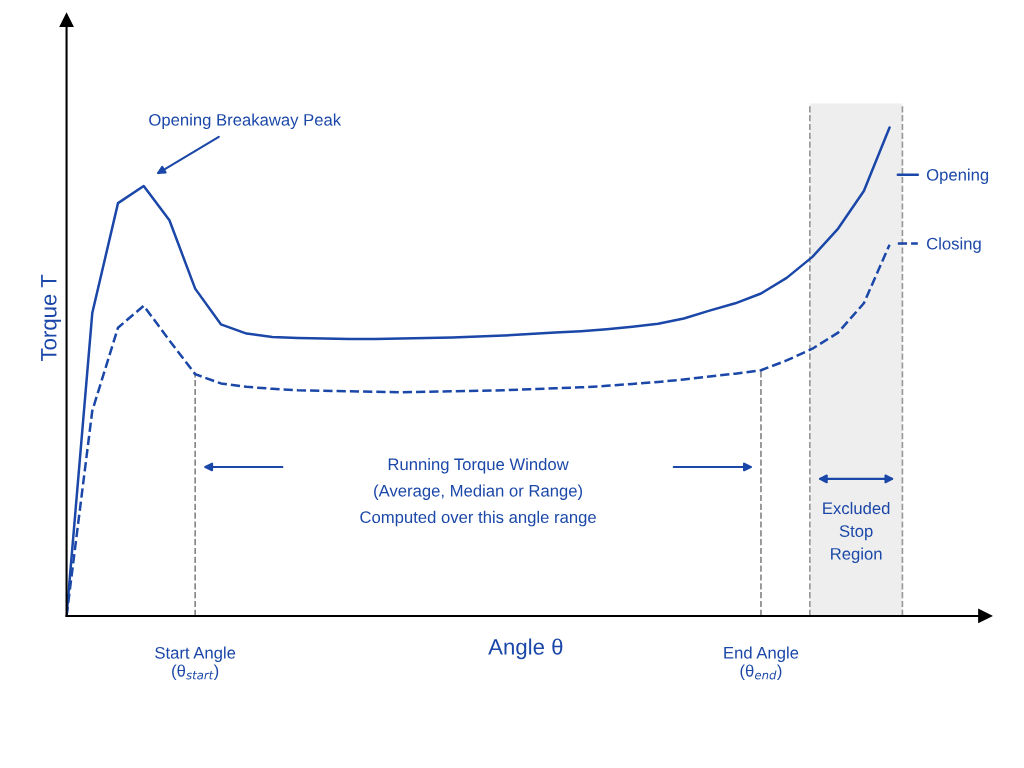  Describe the element at coordinates (245, 121) in the screenshot. I see `annotation: Opening Breakaway Peak` at that location.